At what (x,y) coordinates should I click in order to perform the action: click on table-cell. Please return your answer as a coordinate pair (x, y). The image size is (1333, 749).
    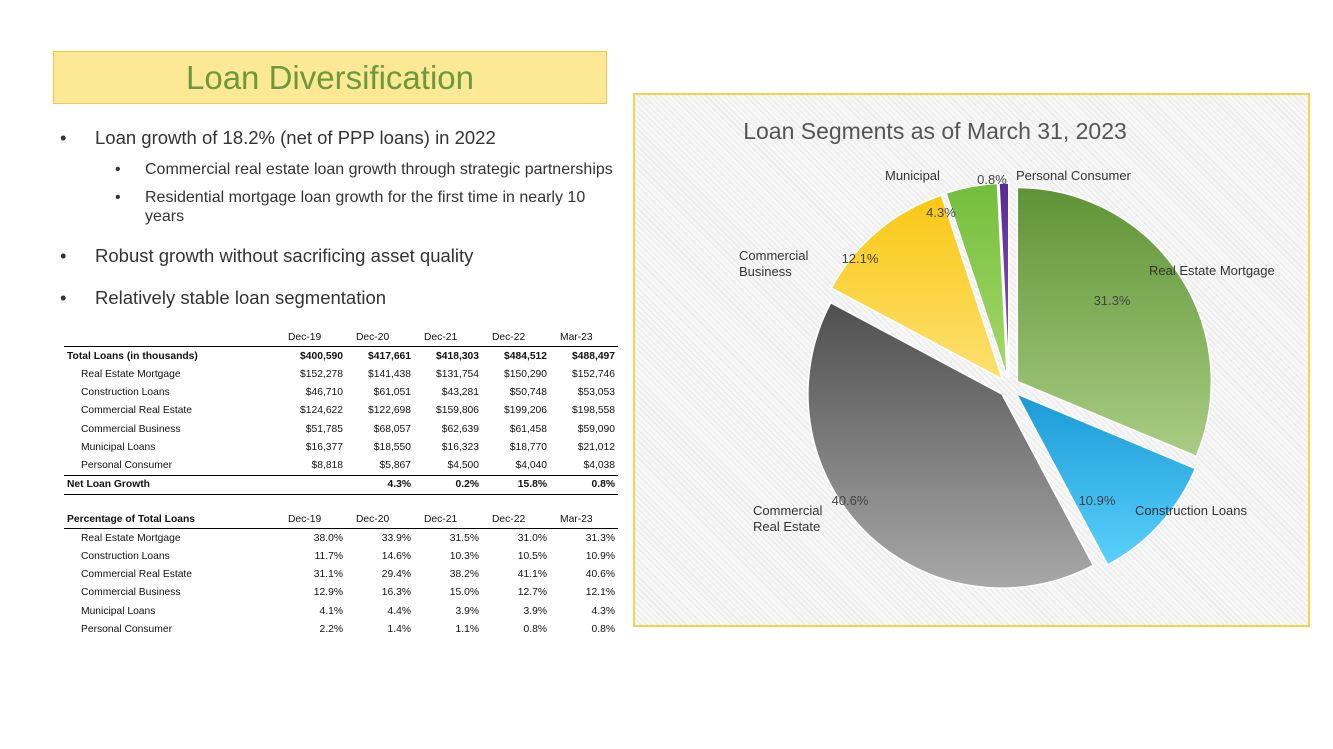
    Looking at the image, I should click on (312, 484).